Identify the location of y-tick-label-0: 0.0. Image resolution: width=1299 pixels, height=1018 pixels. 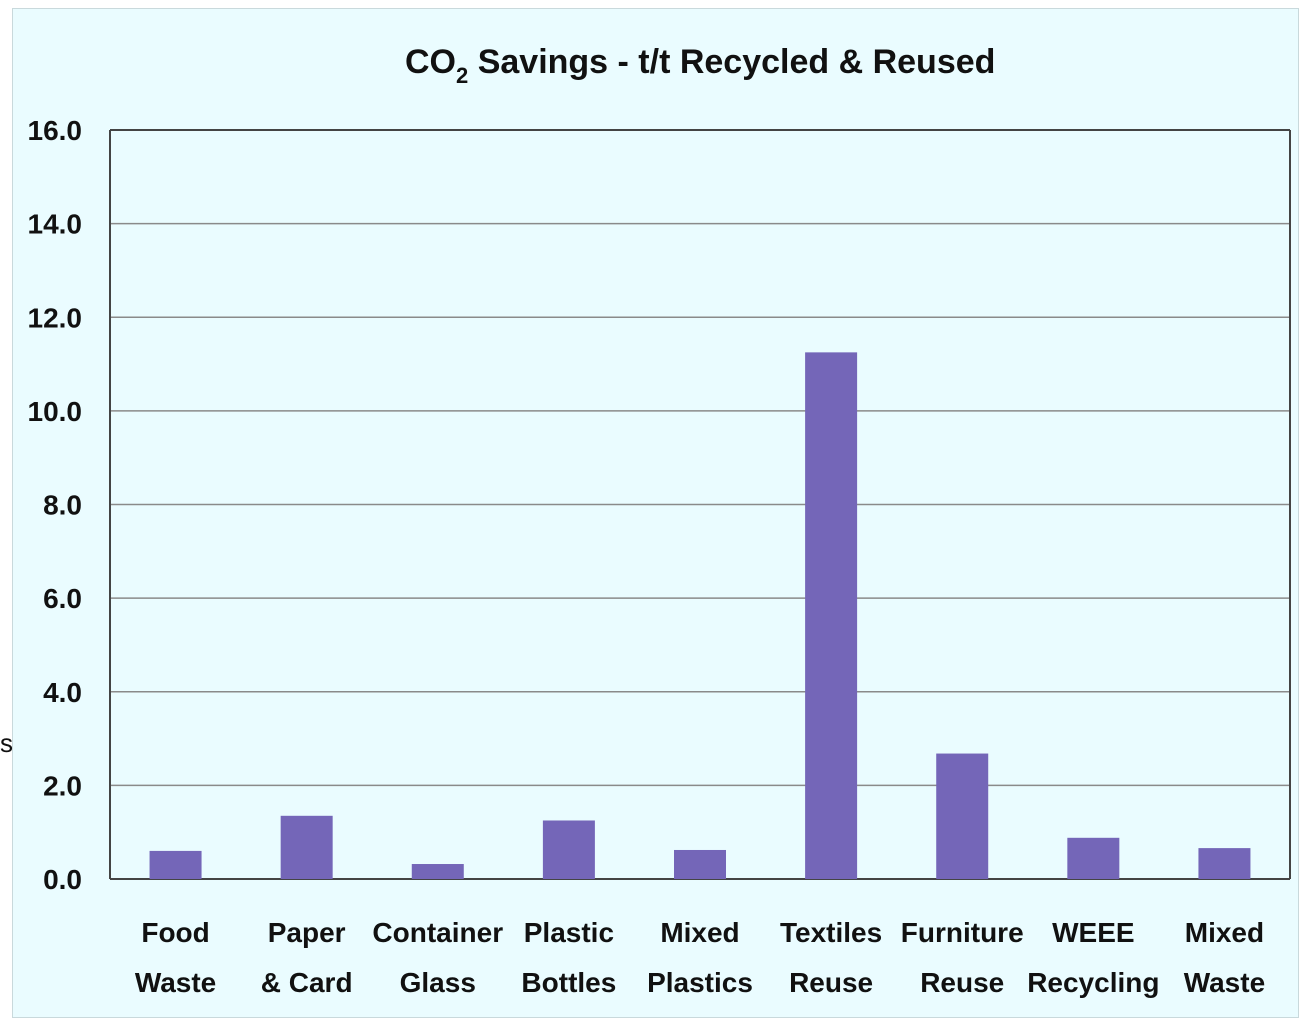
(62, 879).